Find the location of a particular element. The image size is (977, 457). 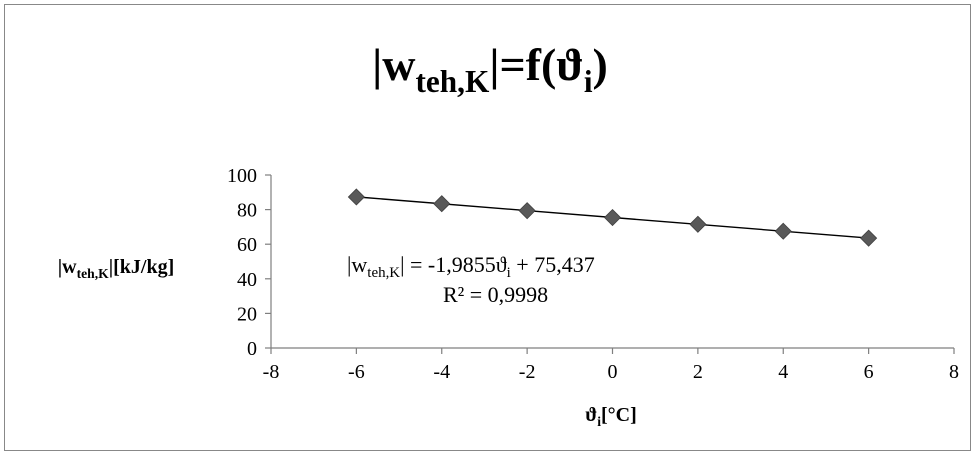

y-tick-label: 40 is located at coordinates (247, 280).